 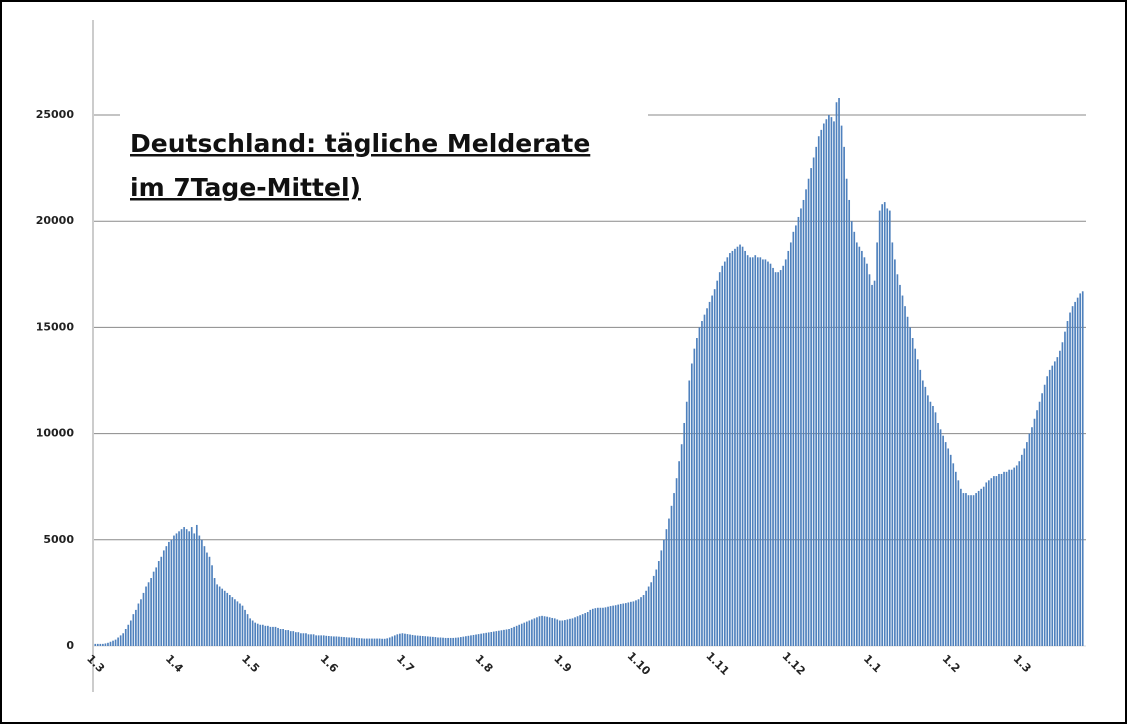 What do you see at coordinates (70, 645) in the screenshot?
I see `y-tick-label: 0` at bounding box center [70, 645].